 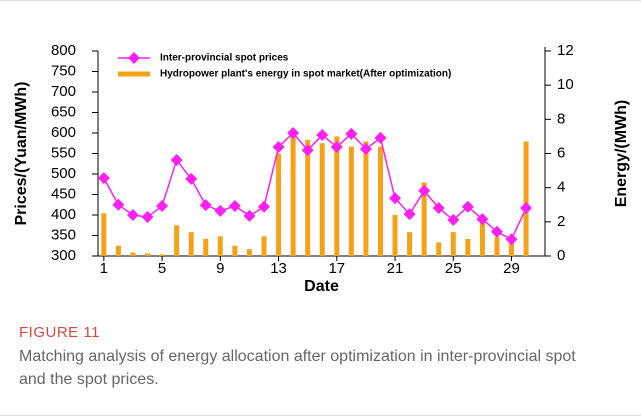 I want to click on x-tick-label: 17, so click(x=336, y=268).